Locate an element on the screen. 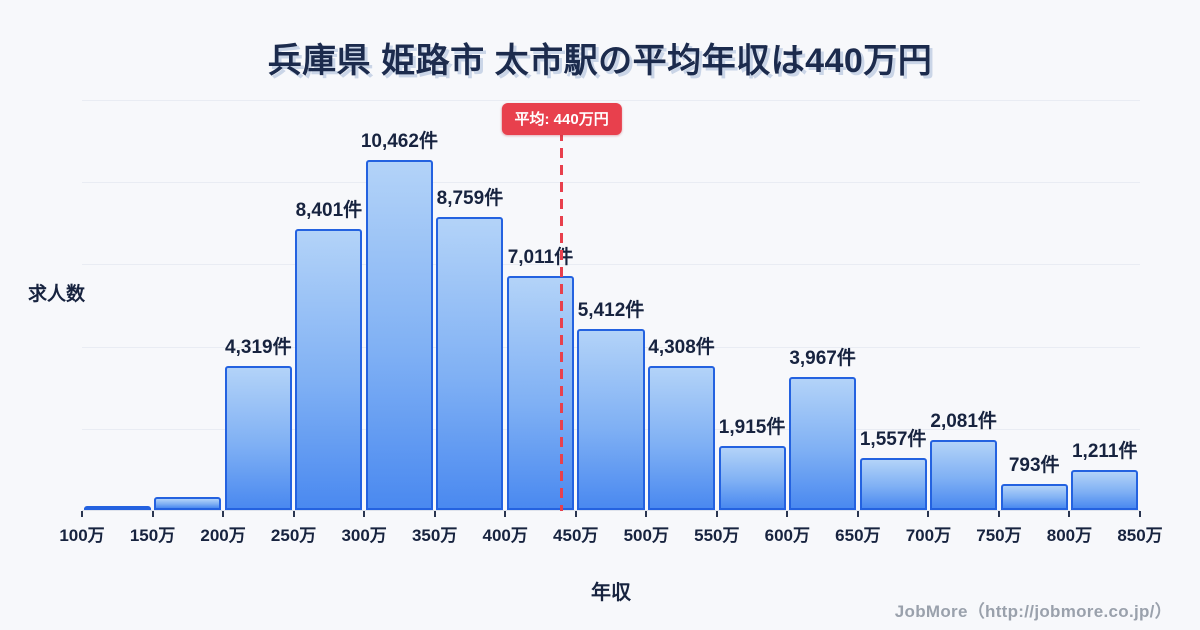  bar-value-label: 793件 is located at coordinates (1034, 465).